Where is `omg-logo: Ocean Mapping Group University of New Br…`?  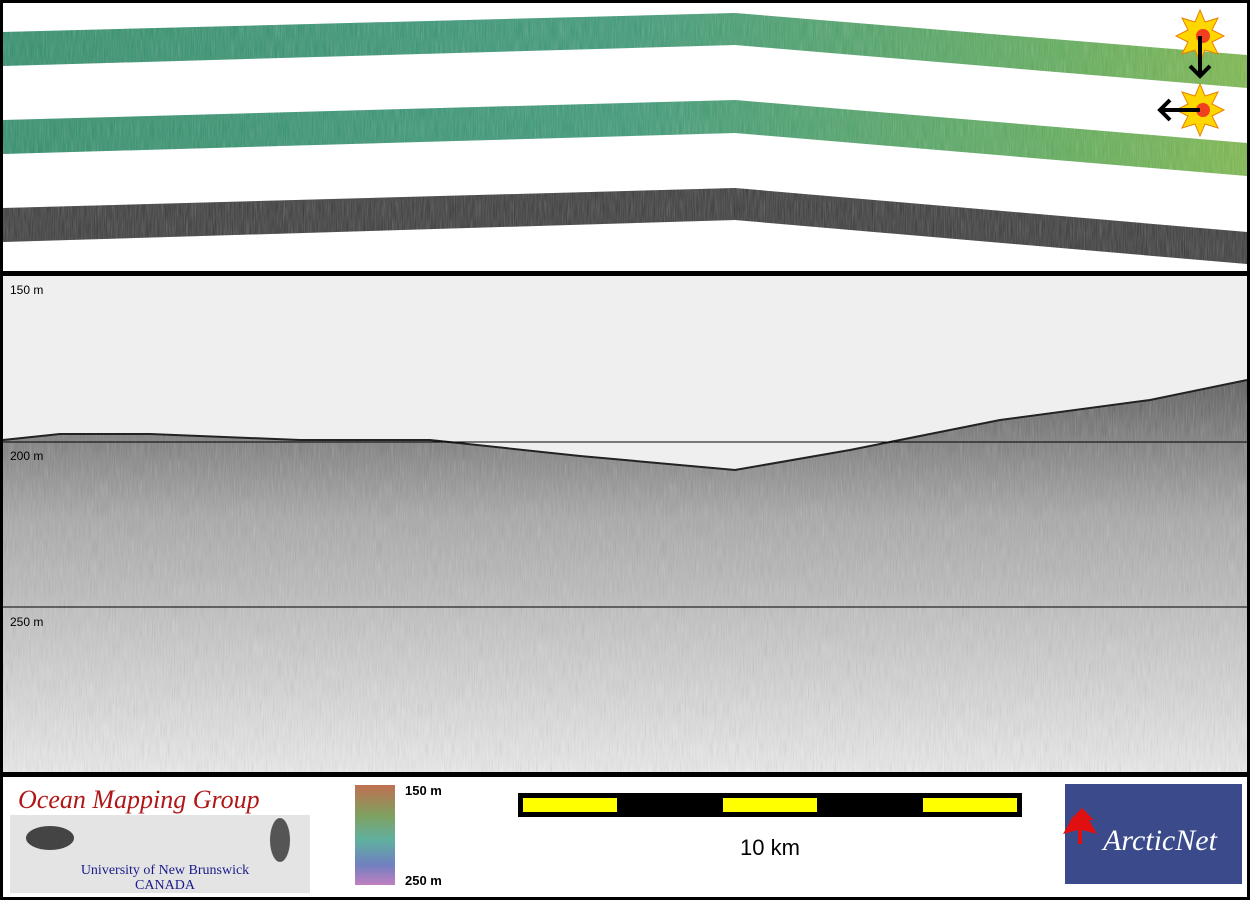
omg-logo: Ocean Mapping Group University of New Br… is located at coordinates (160, 839).